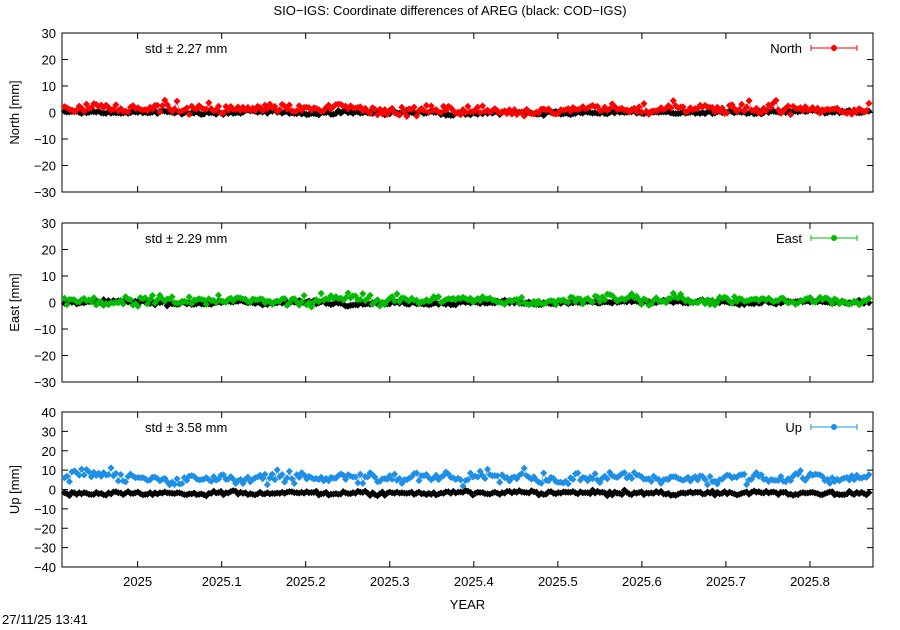 This screenshot has width=900, height=630. What do you see at coordinates (14, 489) in the screenshot?
I see `y-axis-label: Up [mm]` at bounding box center [14, 489].